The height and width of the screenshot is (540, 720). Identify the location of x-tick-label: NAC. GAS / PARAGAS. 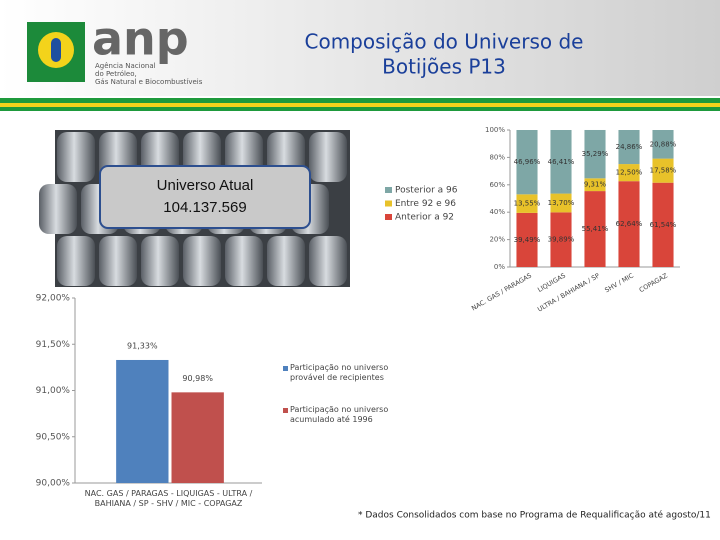
(501, 292).